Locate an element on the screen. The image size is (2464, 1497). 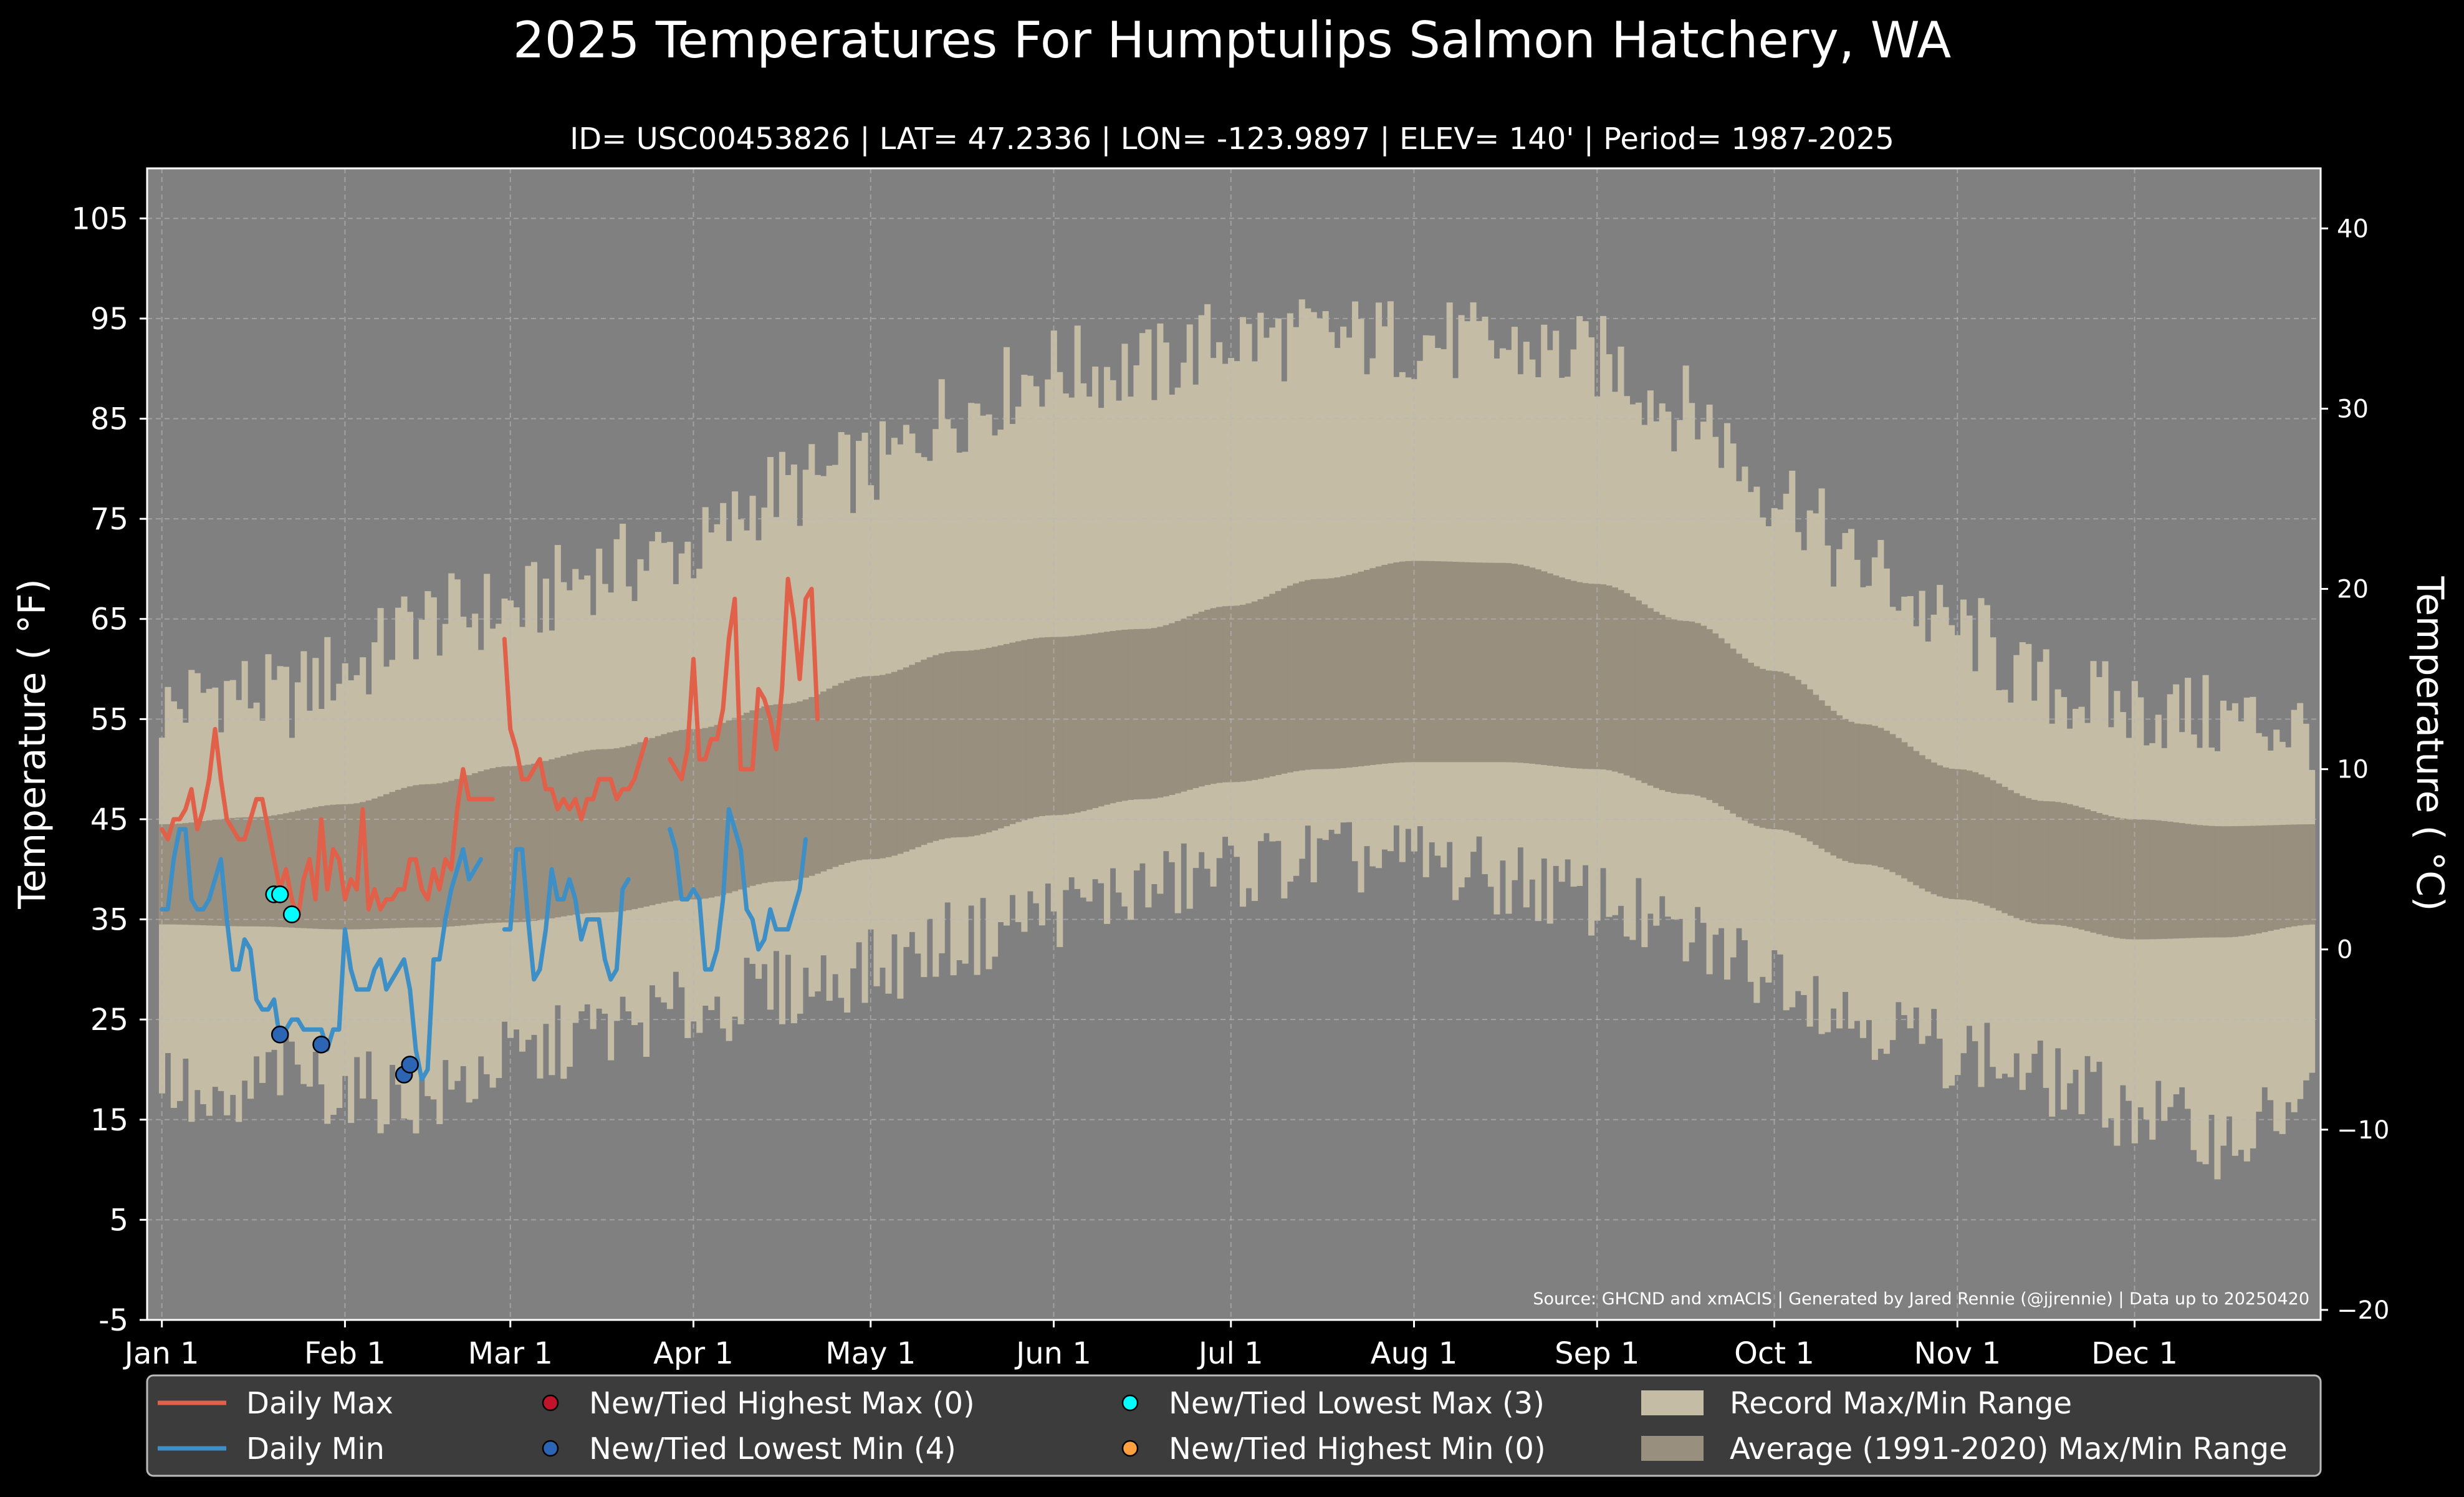
record-markers is located at coordinates (342, 984).